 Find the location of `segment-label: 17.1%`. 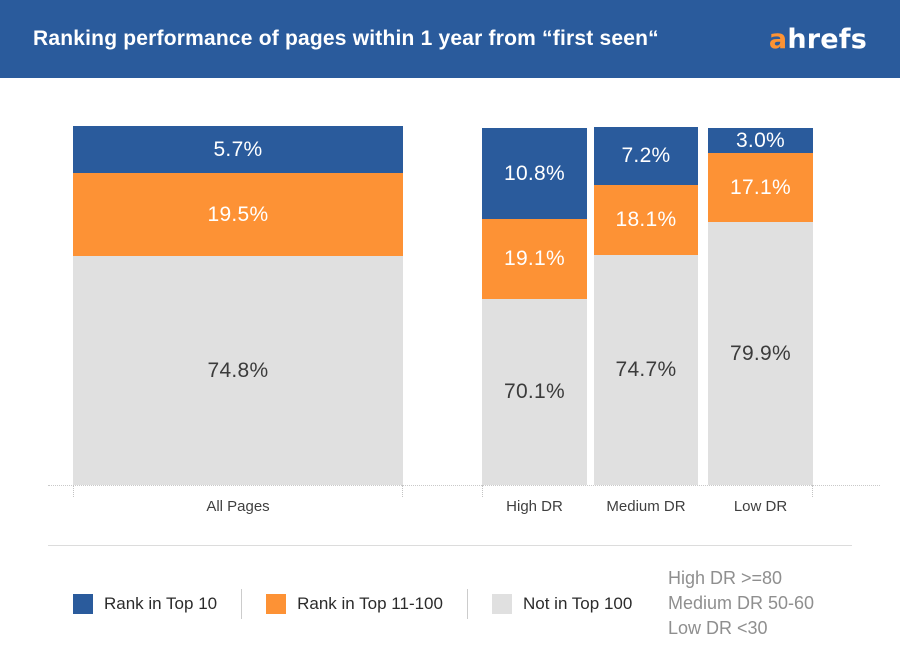

segment-label: 17.1% is located at coordinates (760, 187).